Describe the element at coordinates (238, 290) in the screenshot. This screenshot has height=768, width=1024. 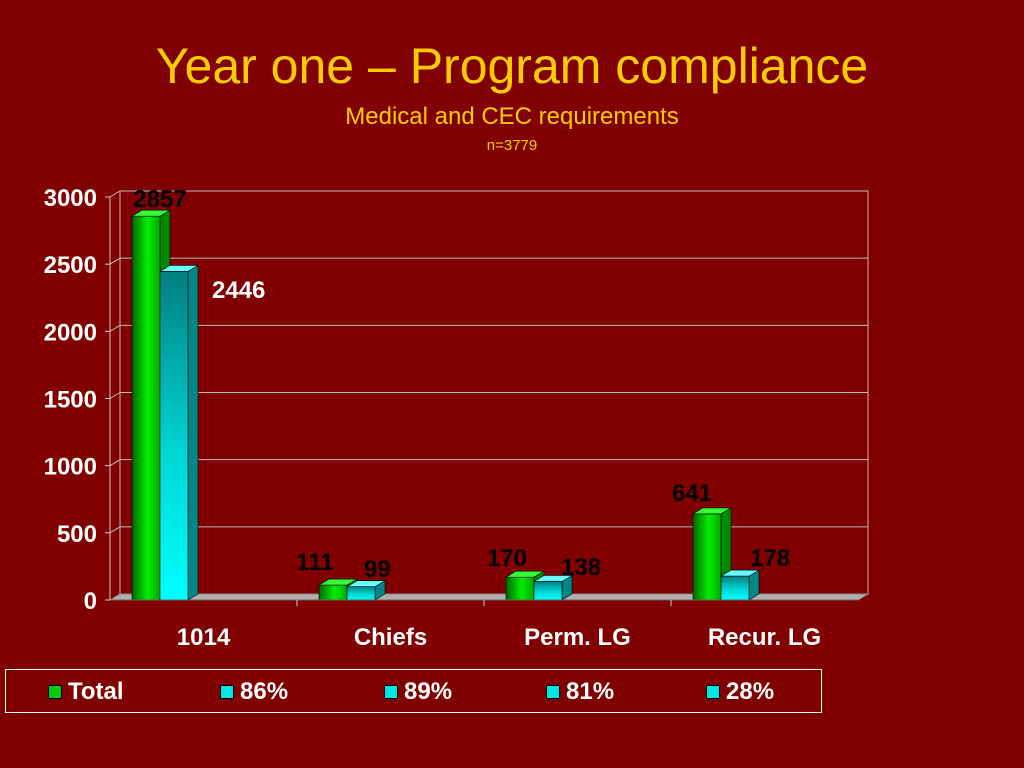
I see `data-label-compliance: 2446` at that location.